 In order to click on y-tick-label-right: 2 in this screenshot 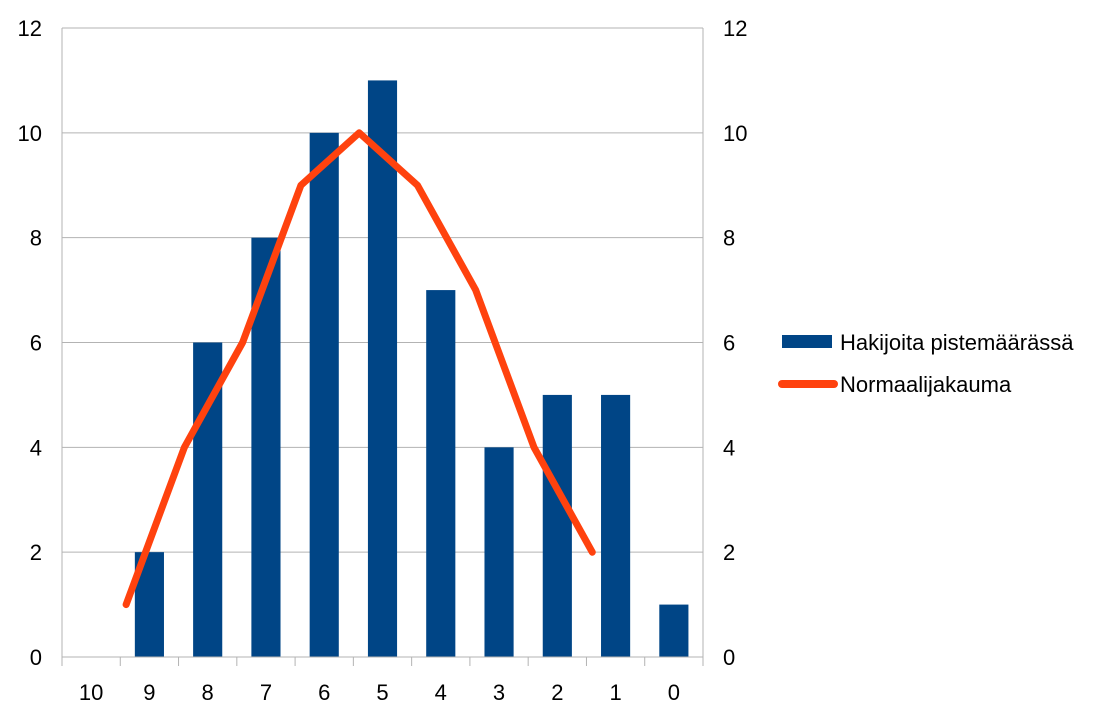, I will do `click(729, 552)`.